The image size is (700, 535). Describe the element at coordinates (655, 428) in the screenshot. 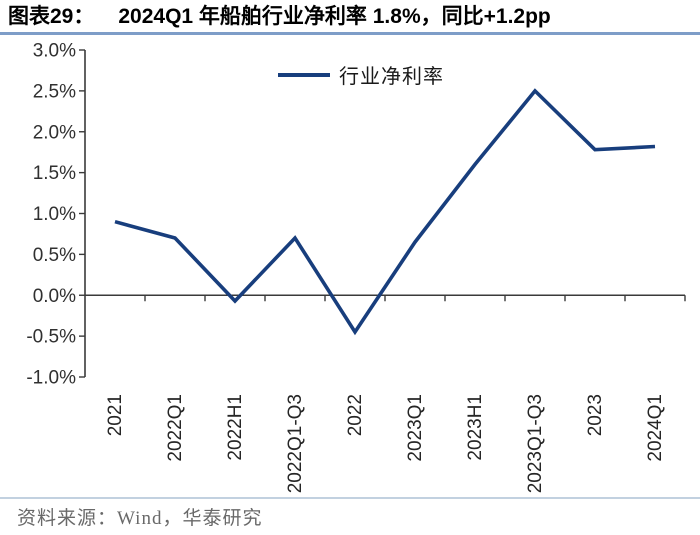

I see `x-tick-label: 2024Q1` at that location.